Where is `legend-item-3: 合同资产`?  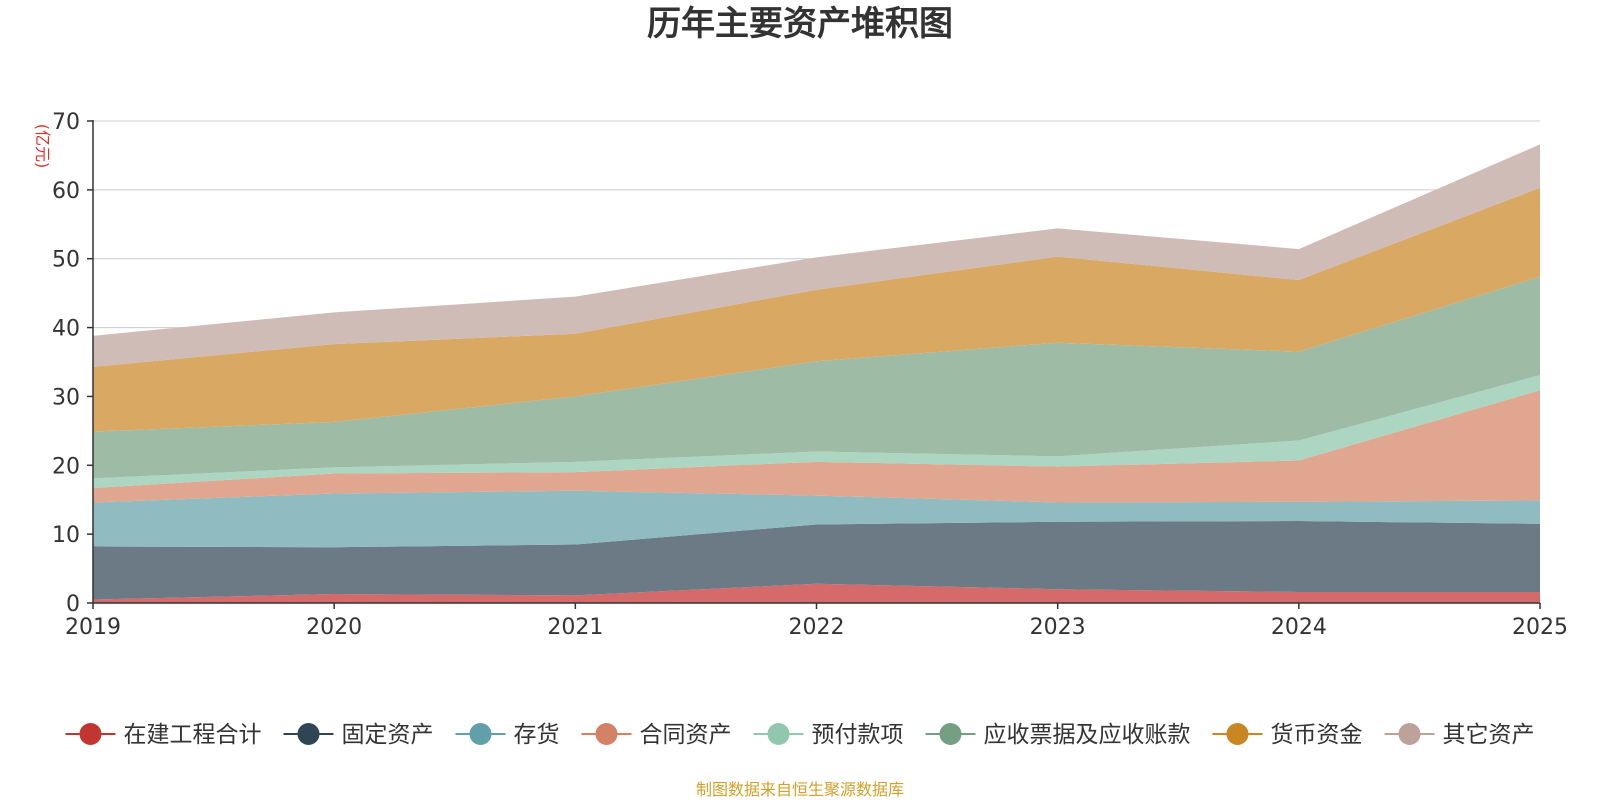
legend-item-3: 合同资产 is located at coordinates (656, 735).